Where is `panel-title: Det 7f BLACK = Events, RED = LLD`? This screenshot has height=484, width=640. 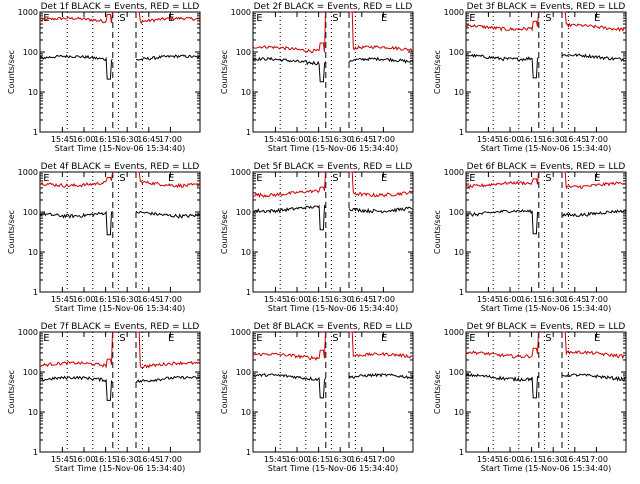 panel-title: Det 7f BLACK = Events, RED = LLD is located at coordinates (120, 327).